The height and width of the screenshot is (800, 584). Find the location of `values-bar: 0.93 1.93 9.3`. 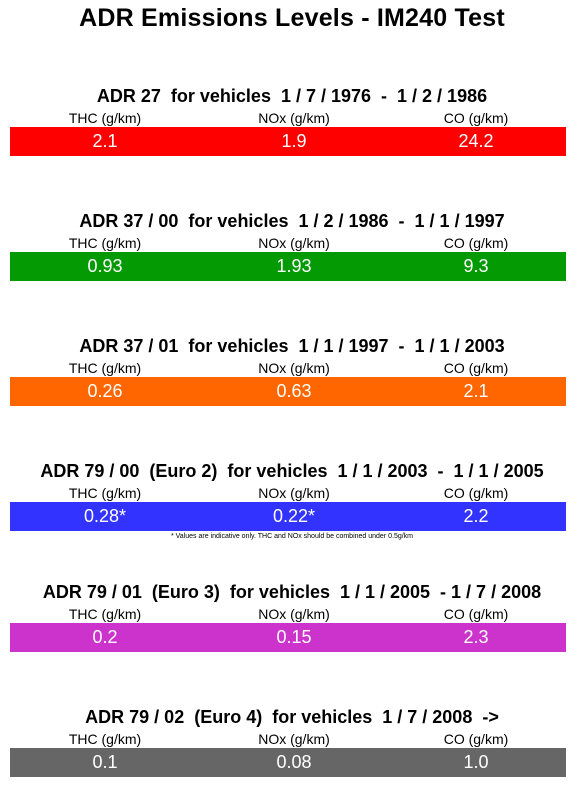

values-bar: 0.93 1.93 9.3 is located at coordinates (288, 266).